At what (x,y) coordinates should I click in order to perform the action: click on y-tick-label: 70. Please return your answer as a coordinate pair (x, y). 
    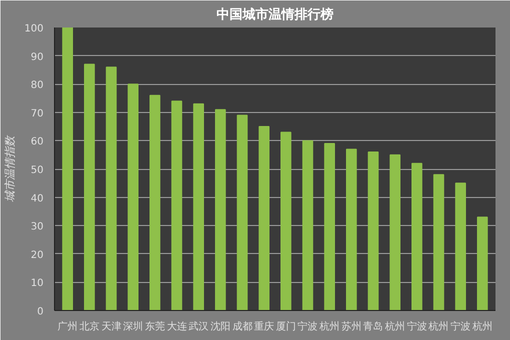
    Looking at the image, I should click on (37, 114).